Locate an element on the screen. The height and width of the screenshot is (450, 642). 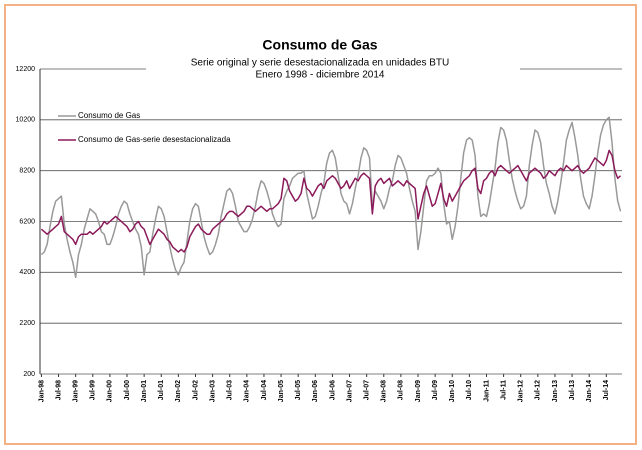
y-tick-label: 6200 is located at coordinates (27, 221).